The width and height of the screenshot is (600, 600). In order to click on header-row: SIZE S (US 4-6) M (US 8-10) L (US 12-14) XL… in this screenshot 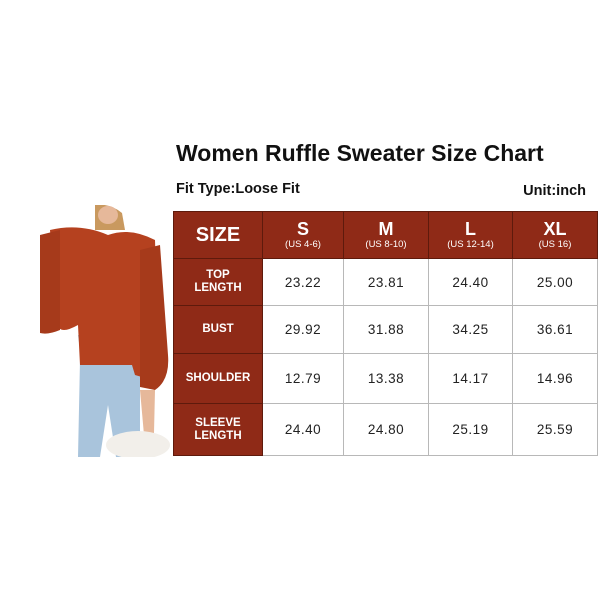, I will do `click(385, 235)`.